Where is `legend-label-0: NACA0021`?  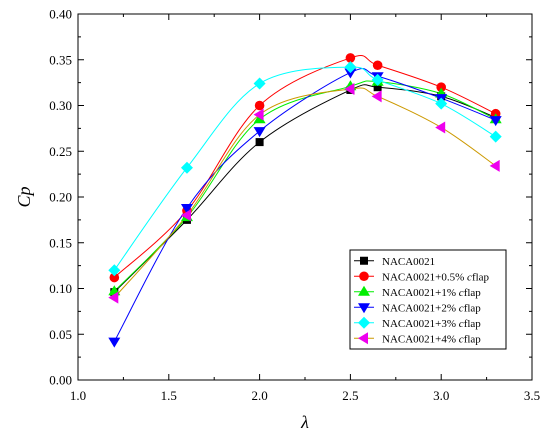
legend-label-0: NACA0021 is located at coordinates (408, 262).